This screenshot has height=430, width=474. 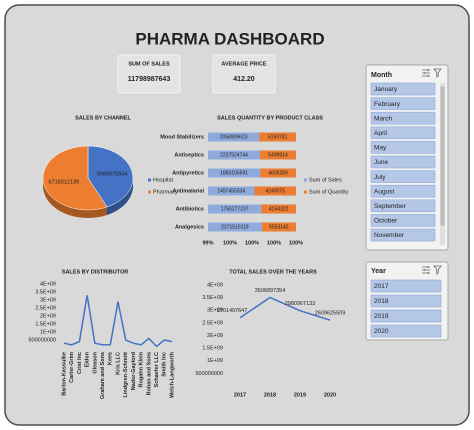 What do you see at coordinates (172, 374) in the screenshot?
I see `x-tick-label: Welch-Langworth` at bounding box center [172, 374].